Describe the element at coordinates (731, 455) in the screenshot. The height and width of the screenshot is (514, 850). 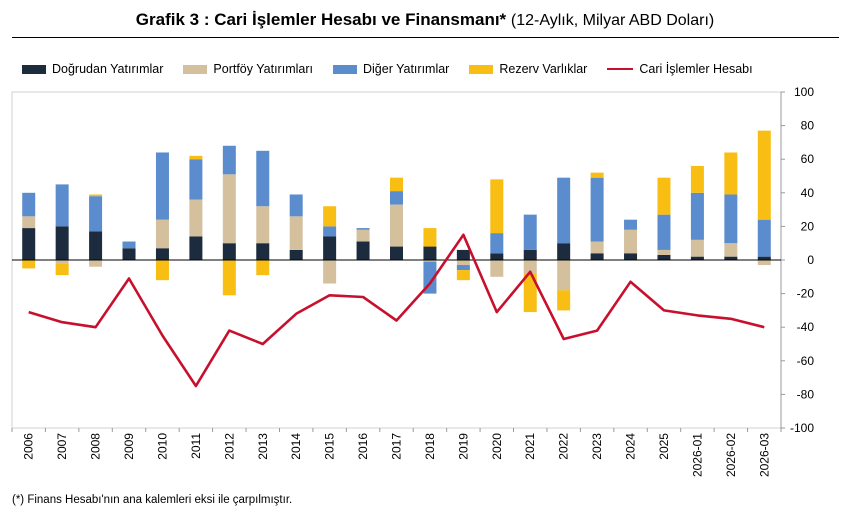
I see `x-tick-label: 2026-02` at that location.